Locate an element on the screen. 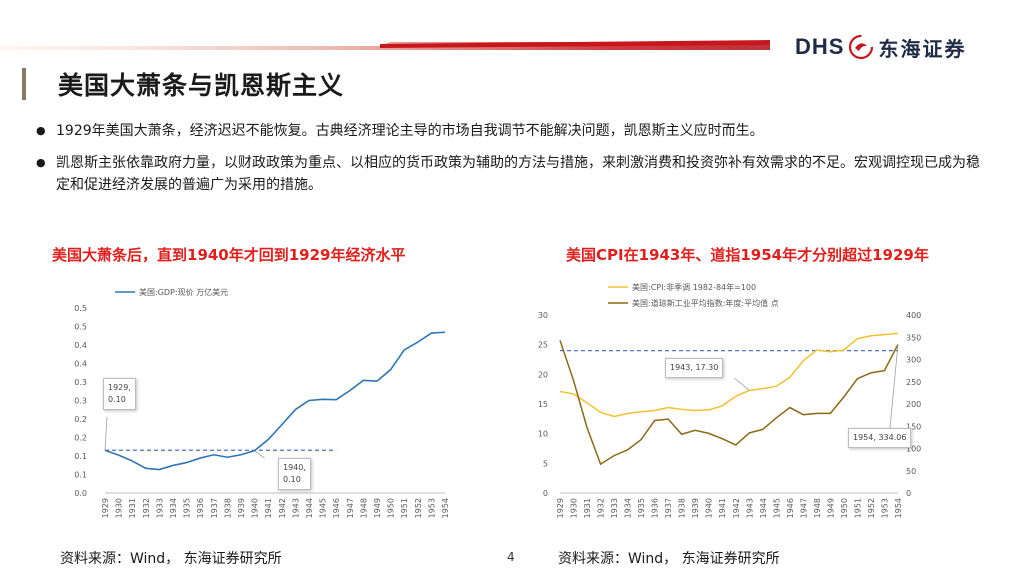  y-right-tick-label: 100 is located at coordinates (913, 449).